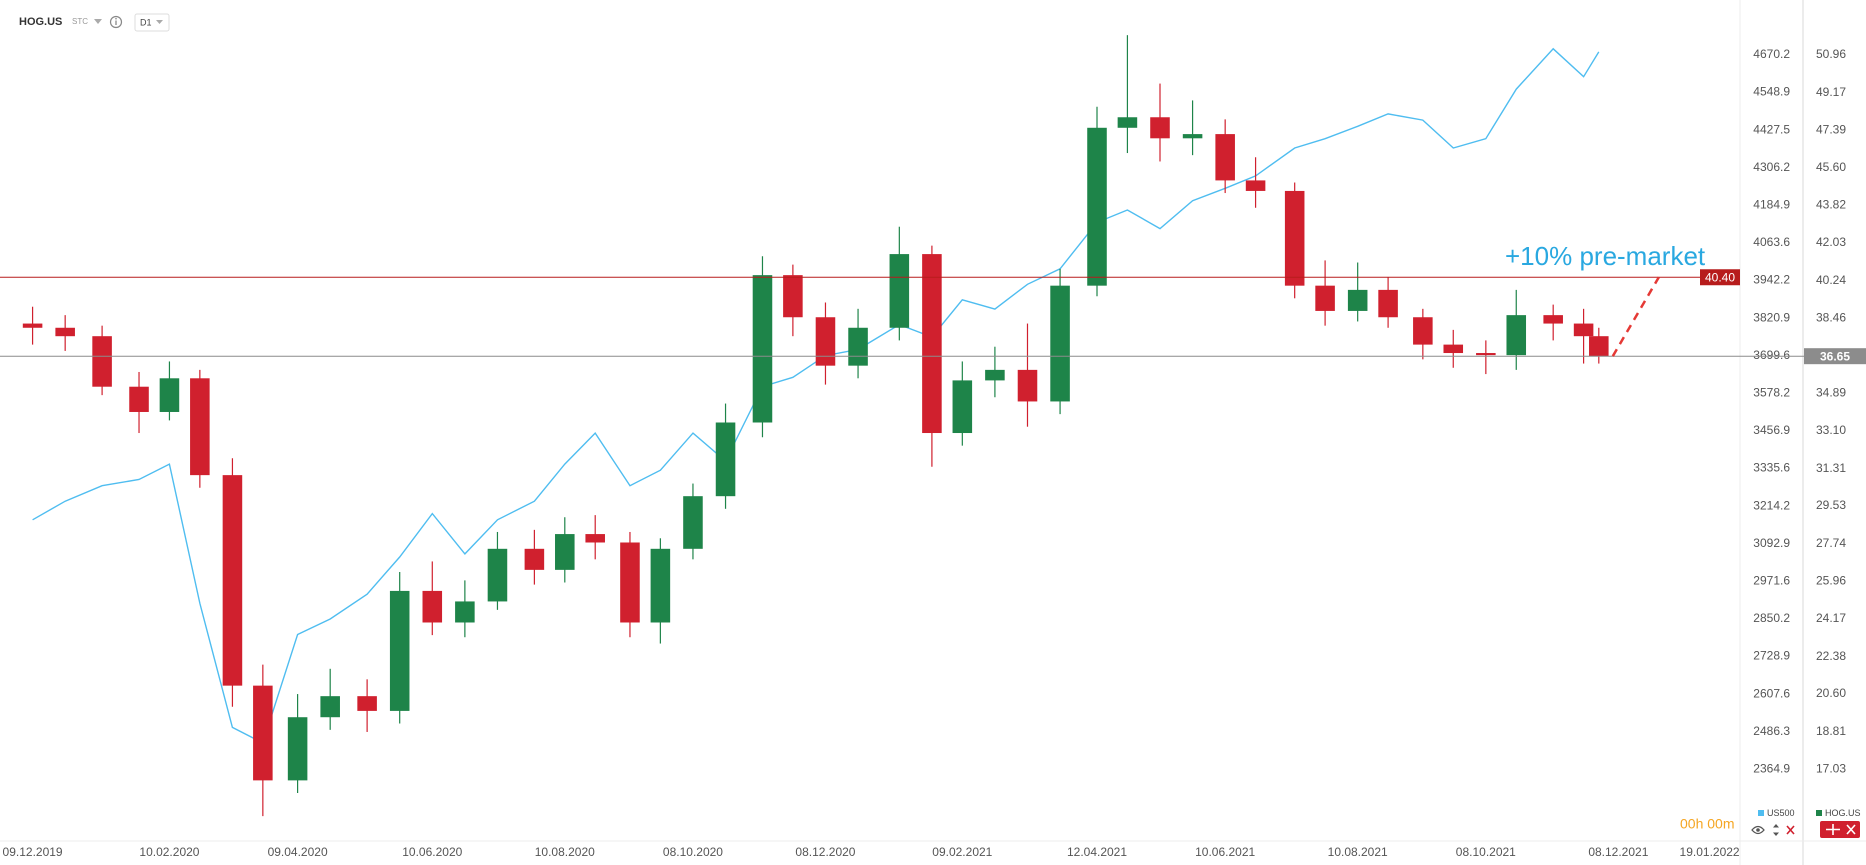 This screenshot has height=865, width=1866. What do you see at coordinates (825, 852) in the screenshot?
I see `x-tick-label: 08.12.2020` at bounding box center [825, 852].